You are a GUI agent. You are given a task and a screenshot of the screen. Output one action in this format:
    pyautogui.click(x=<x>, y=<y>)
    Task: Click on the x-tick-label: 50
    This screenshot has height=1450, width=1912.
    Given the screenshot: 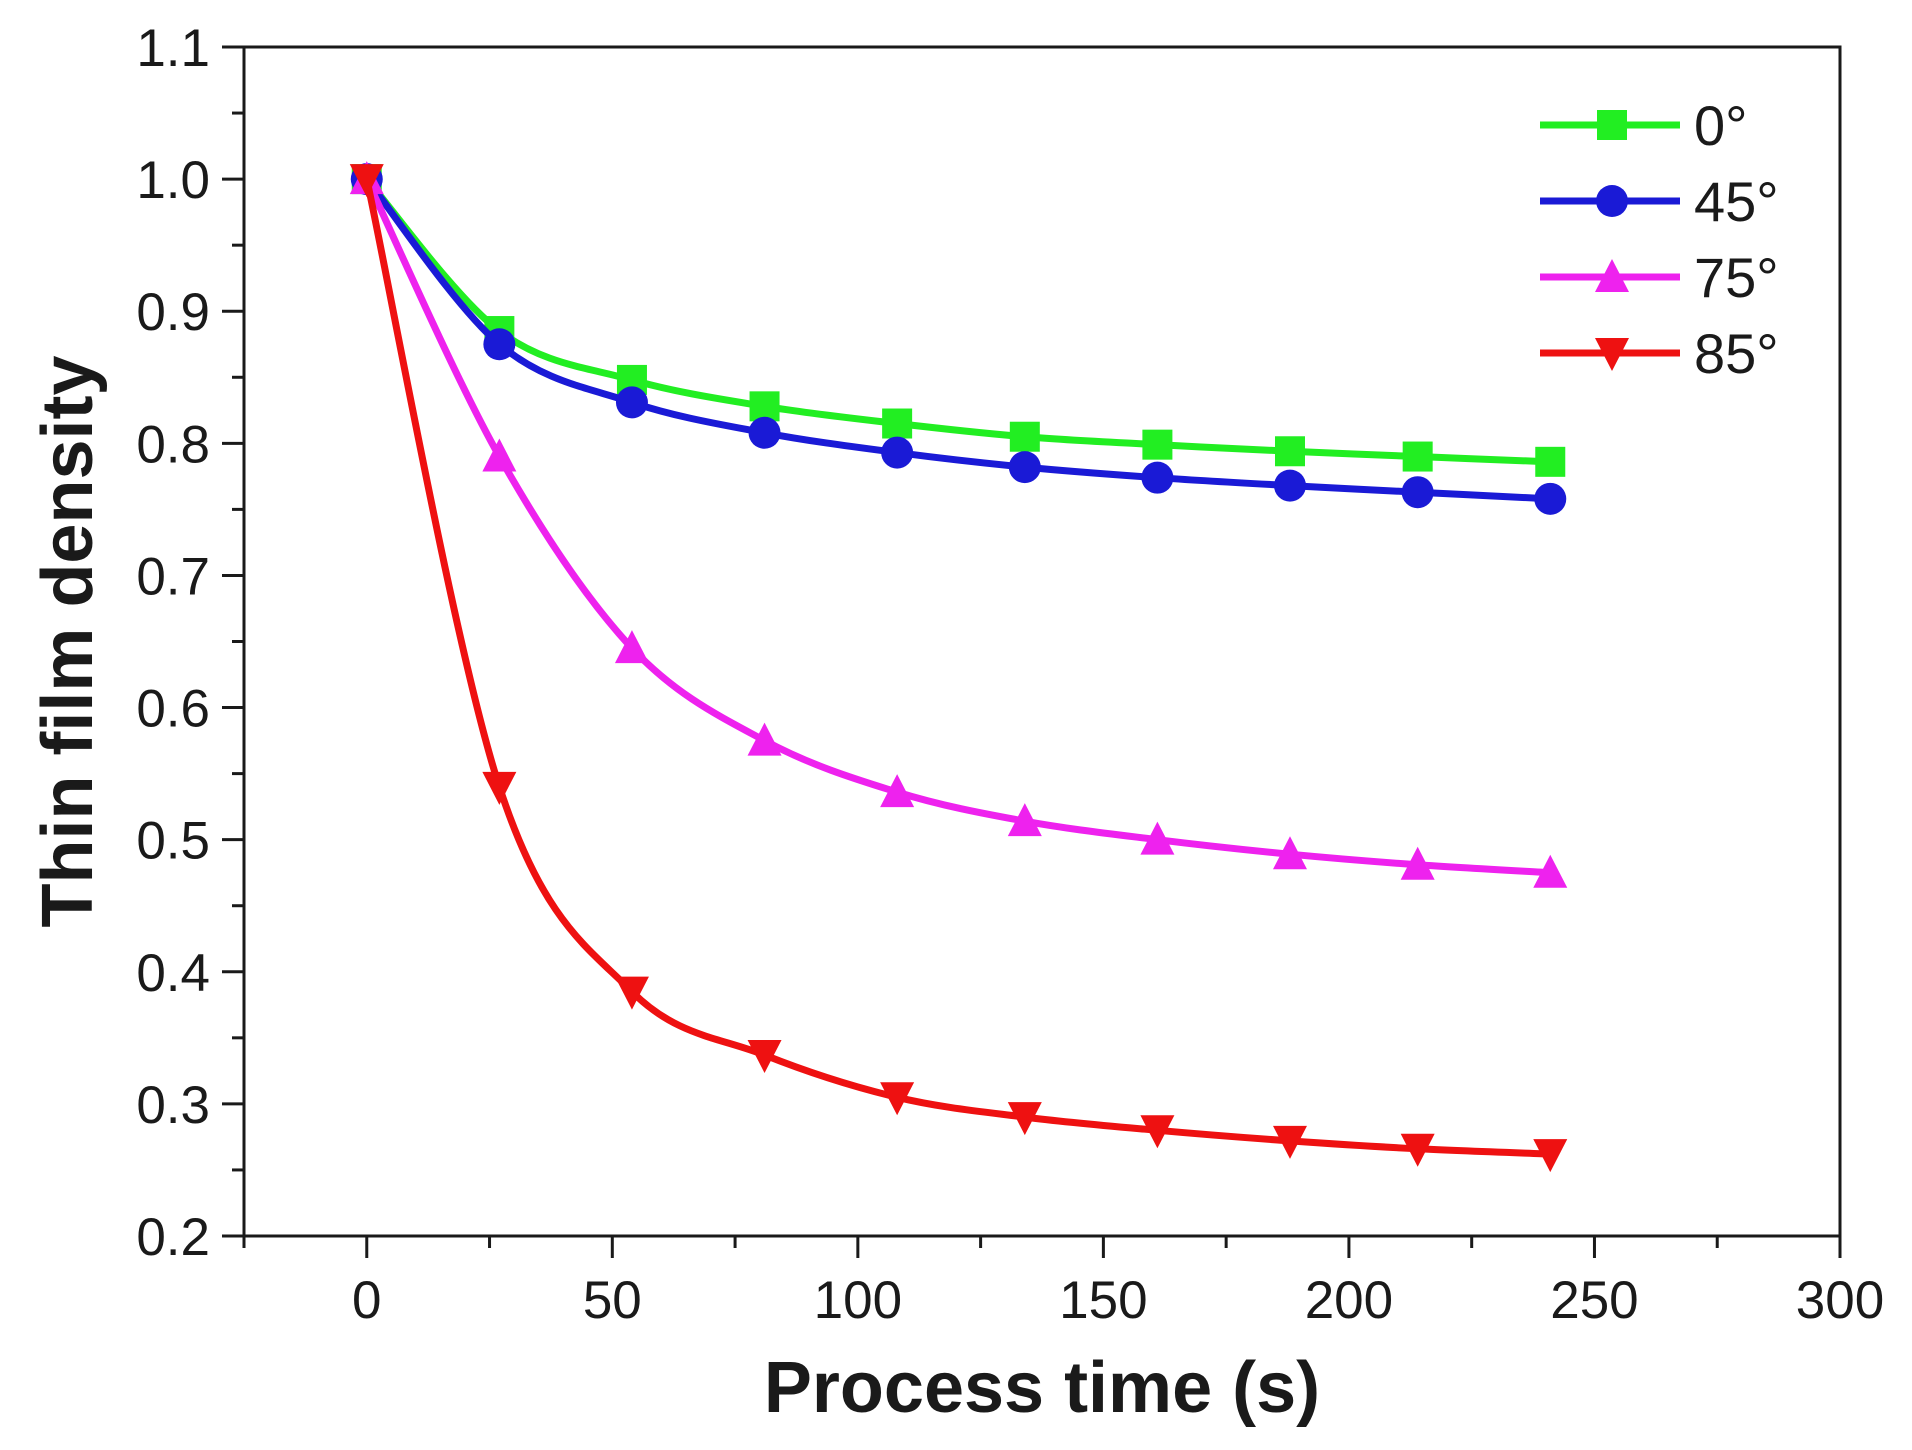 What is the action you would take?
    pyautogui.click(x=612, y=1300)
    